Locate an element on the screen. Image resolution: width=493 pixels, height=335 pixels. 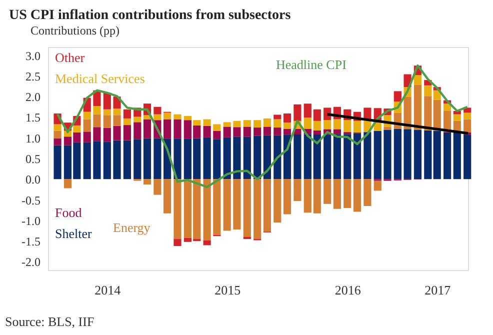
y-tick-label: -2.0 is located at coordinates (31, 262).